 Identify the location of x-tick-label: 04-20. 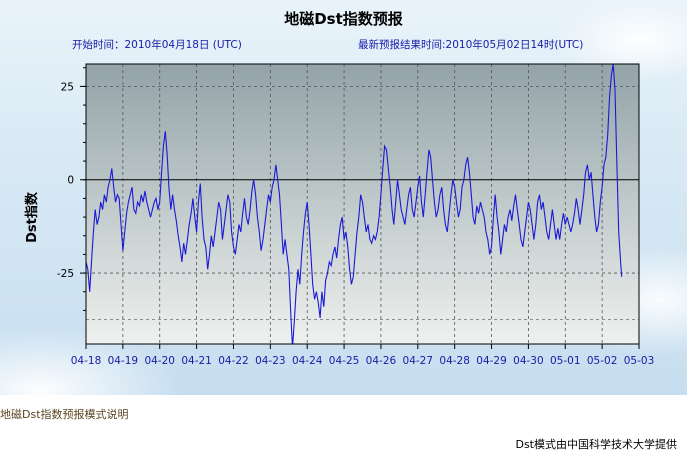
(159, 361).